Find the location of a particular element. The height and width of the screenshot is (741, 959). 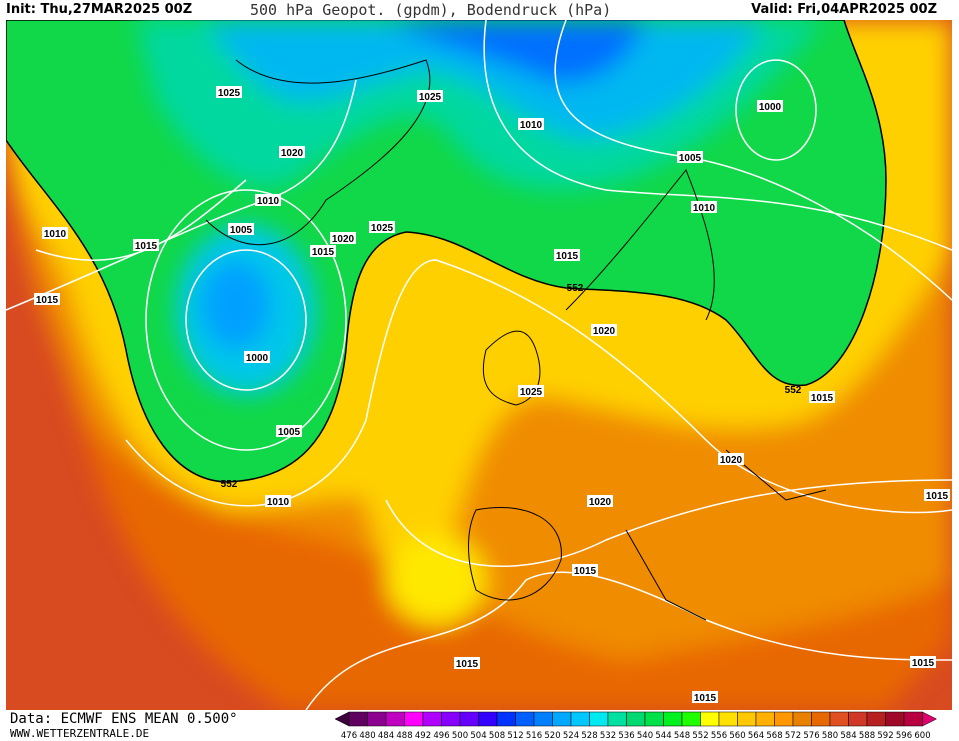

colorbar-tick: 500 is located at coordinates (460, 736).